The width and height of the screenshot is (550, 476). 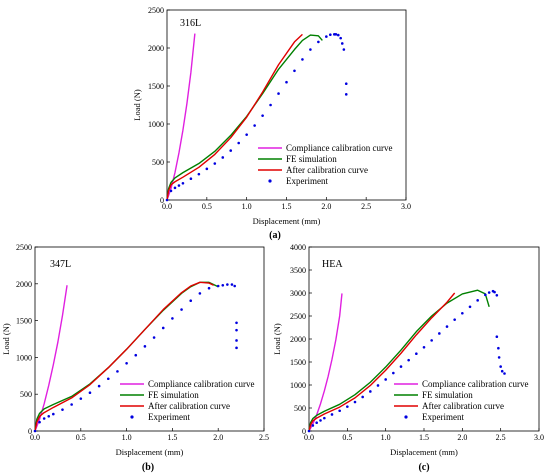 What do you see at coordinates (326, 206) in the screenshot?
I see `x-tick-label: 2.0` at bounding box center [326, 206].